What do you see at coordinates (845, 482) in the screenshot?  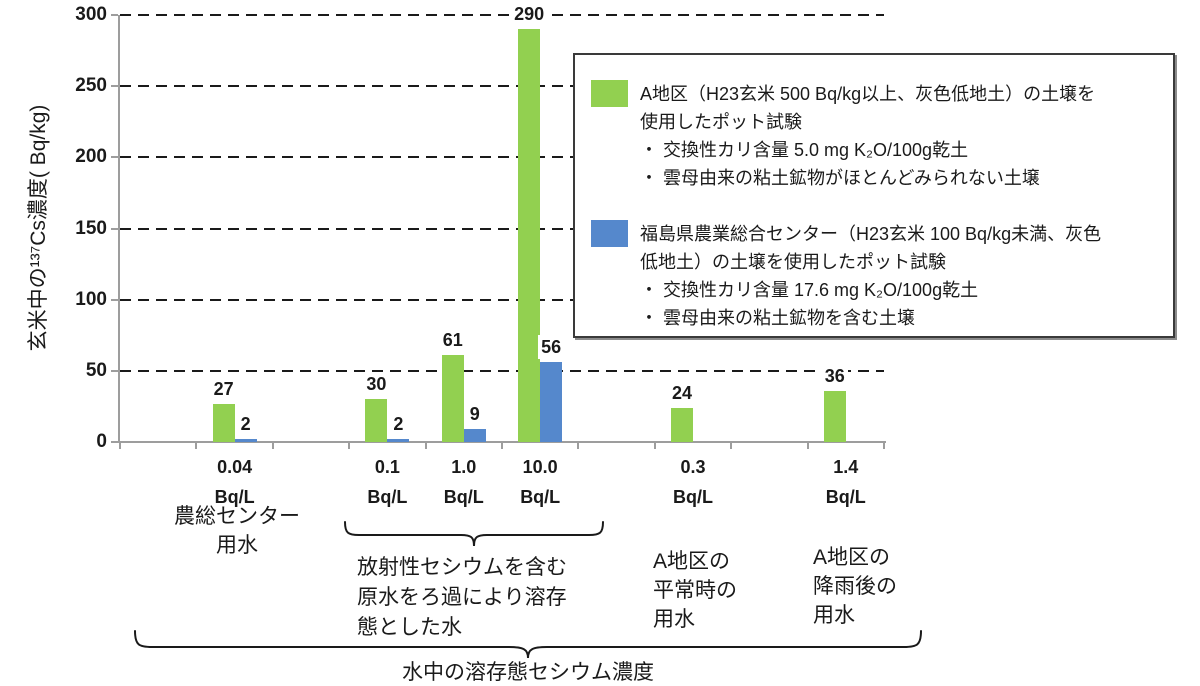 I see `x-tick-label: 1.4 Bq/L` at bounding box center [845, 482].